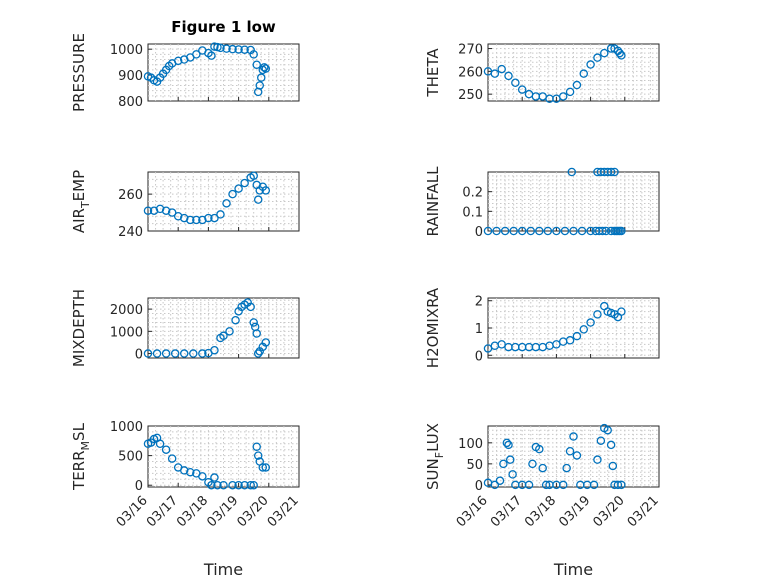 Image resolution: width=778 pixels, height=583 pixels. Describe the element at coordinates (81, 201) in the screenshot. I see `y-axis-label: AIRTEMP` at that location.